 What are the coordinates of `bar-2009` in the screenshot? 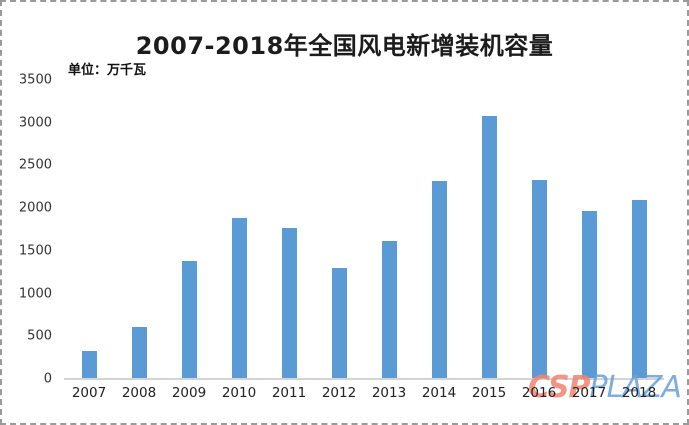 It's located at (189, 320).